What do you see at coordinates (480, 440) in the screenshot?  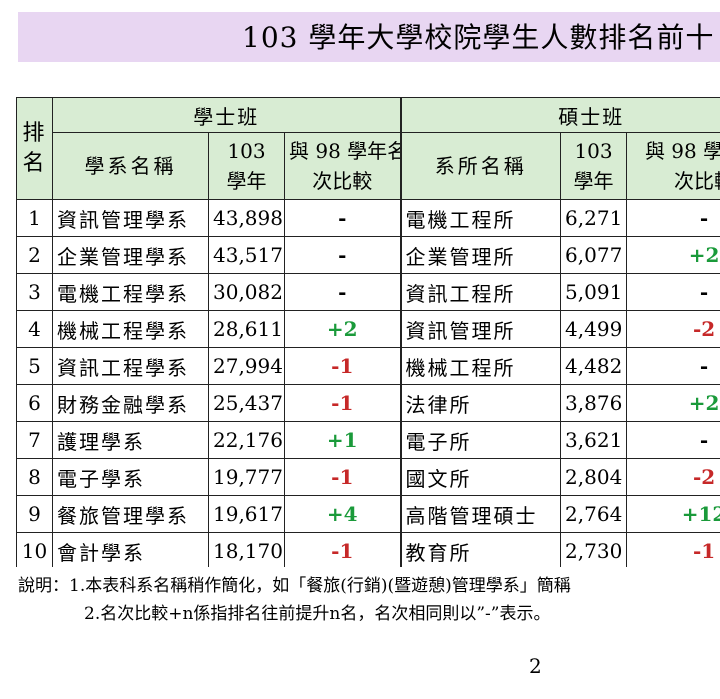 I see `master-name-cell: 電子所` at bounding box center [480, 440].